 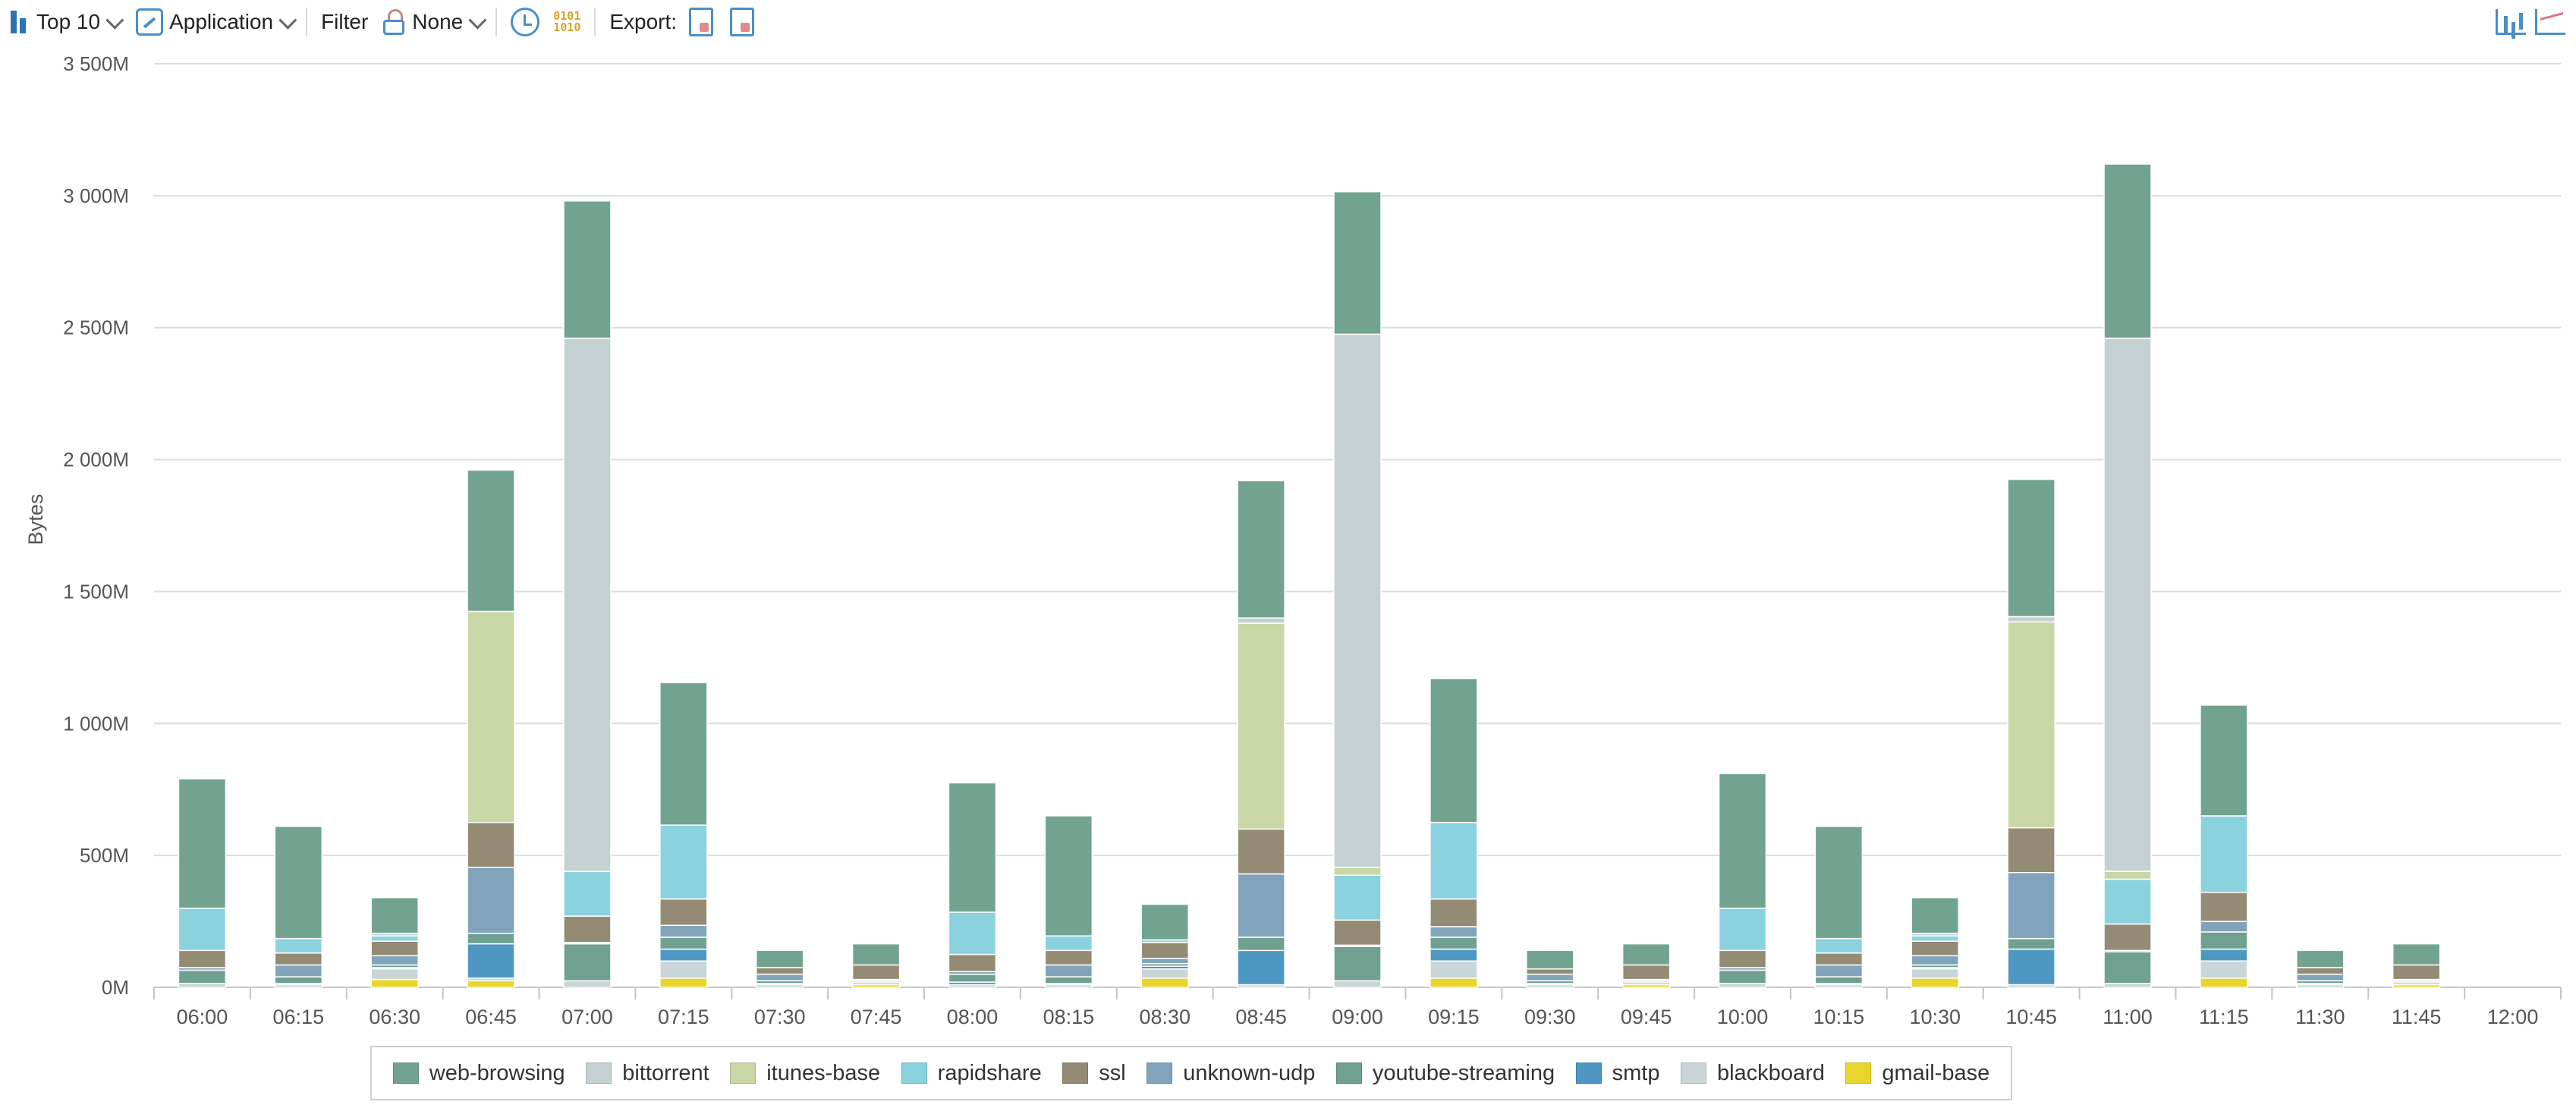 I want to click on x-tick-label: 10:00, so click(x=1743, y=1017).